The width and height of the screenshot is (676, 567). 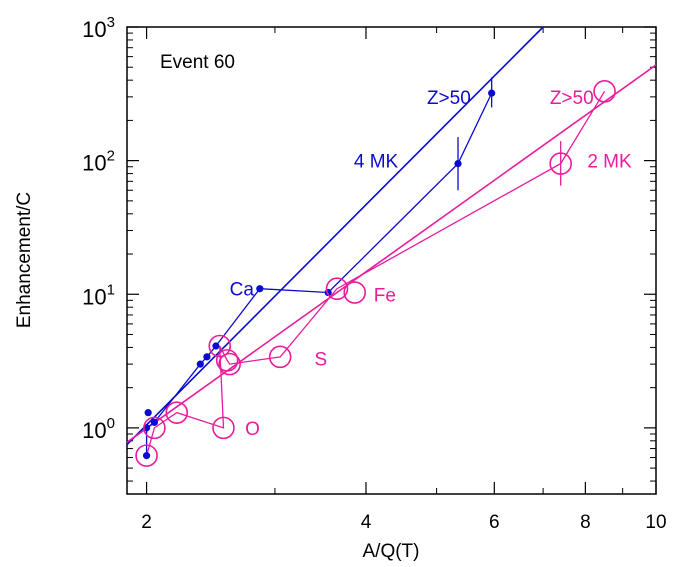 I want to click on x-tick-label: 2, so click(x=146, y=522).